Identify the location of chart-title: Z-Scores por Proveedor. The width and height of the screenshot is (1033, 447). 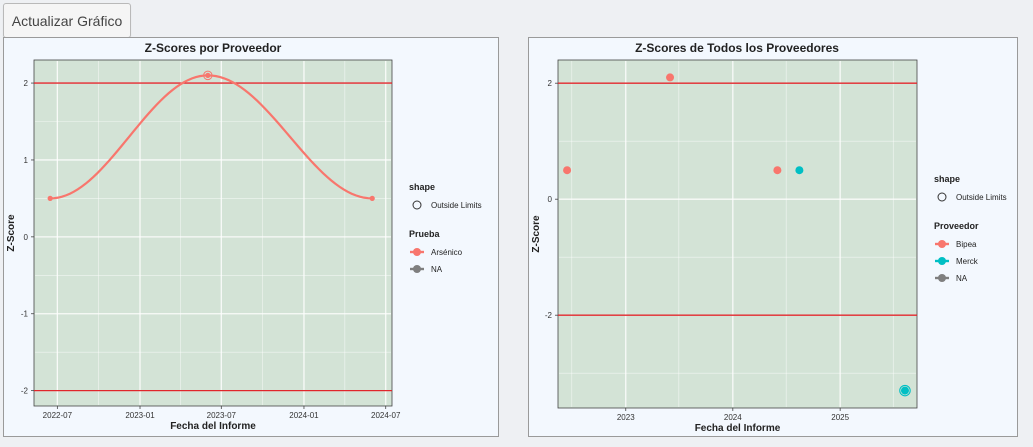
(213, 48).